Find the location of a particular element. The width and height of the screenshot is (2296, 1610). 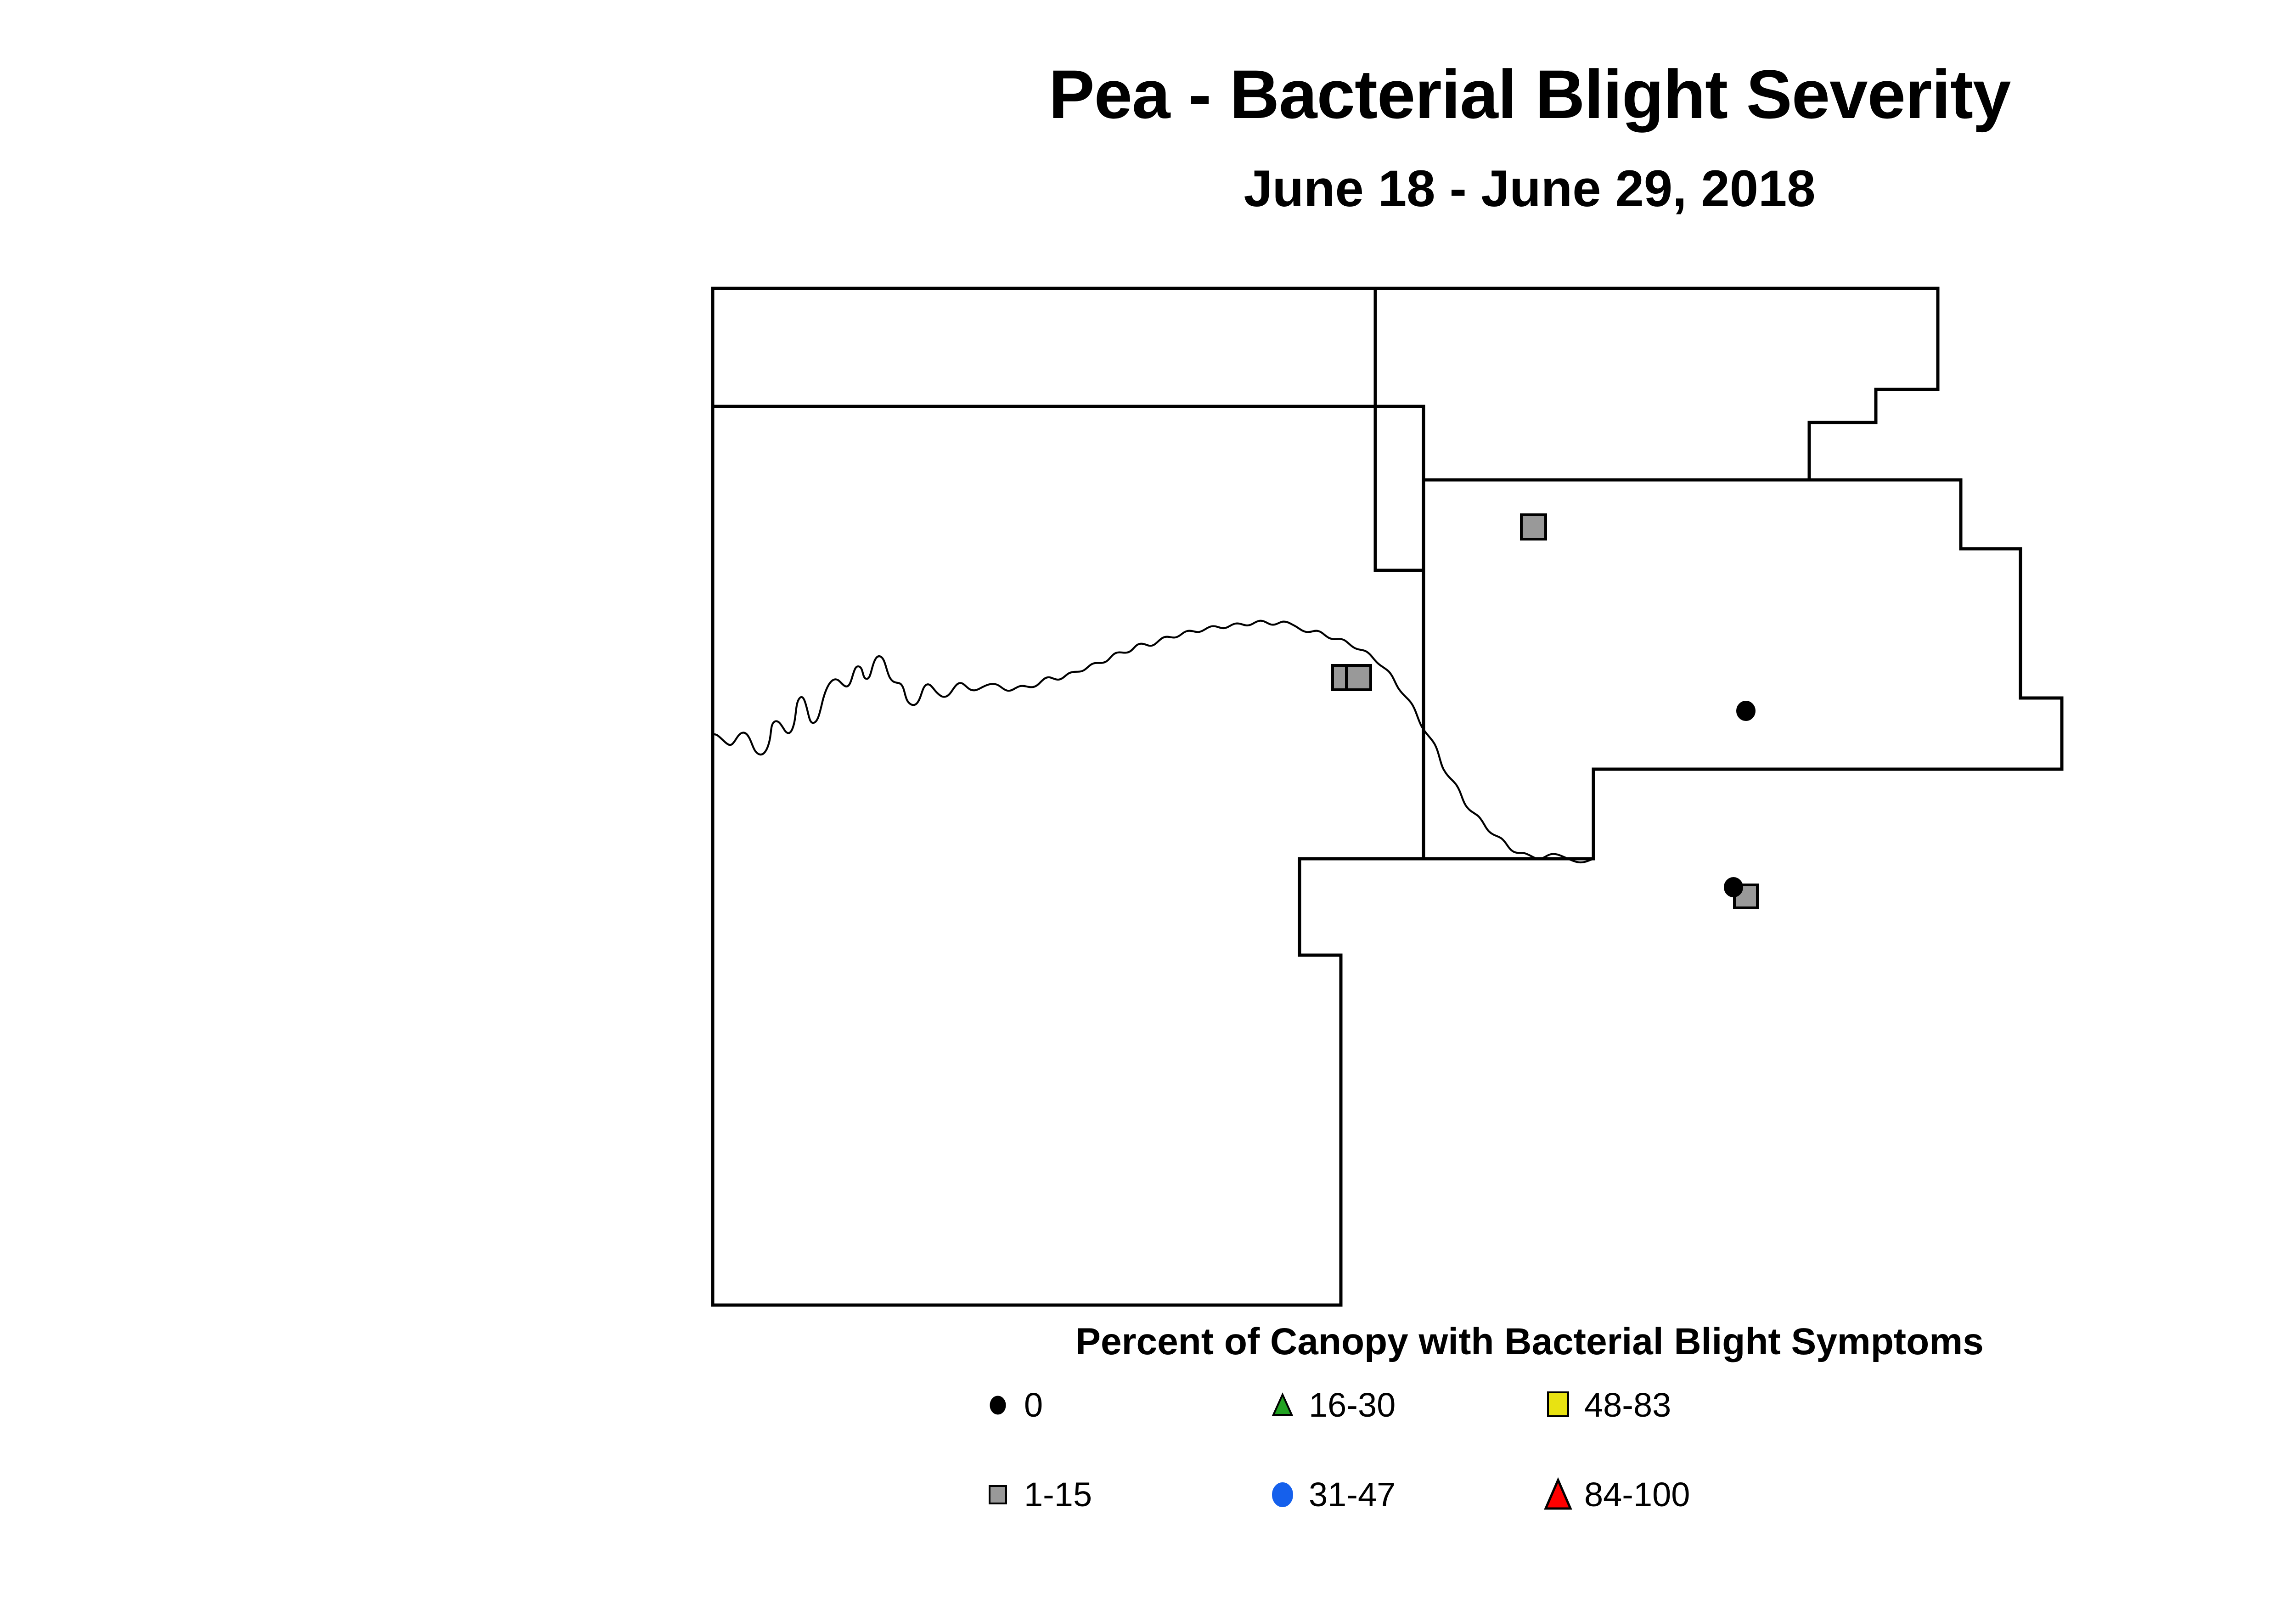

region-northwest is located at coordinates (1044, 347).